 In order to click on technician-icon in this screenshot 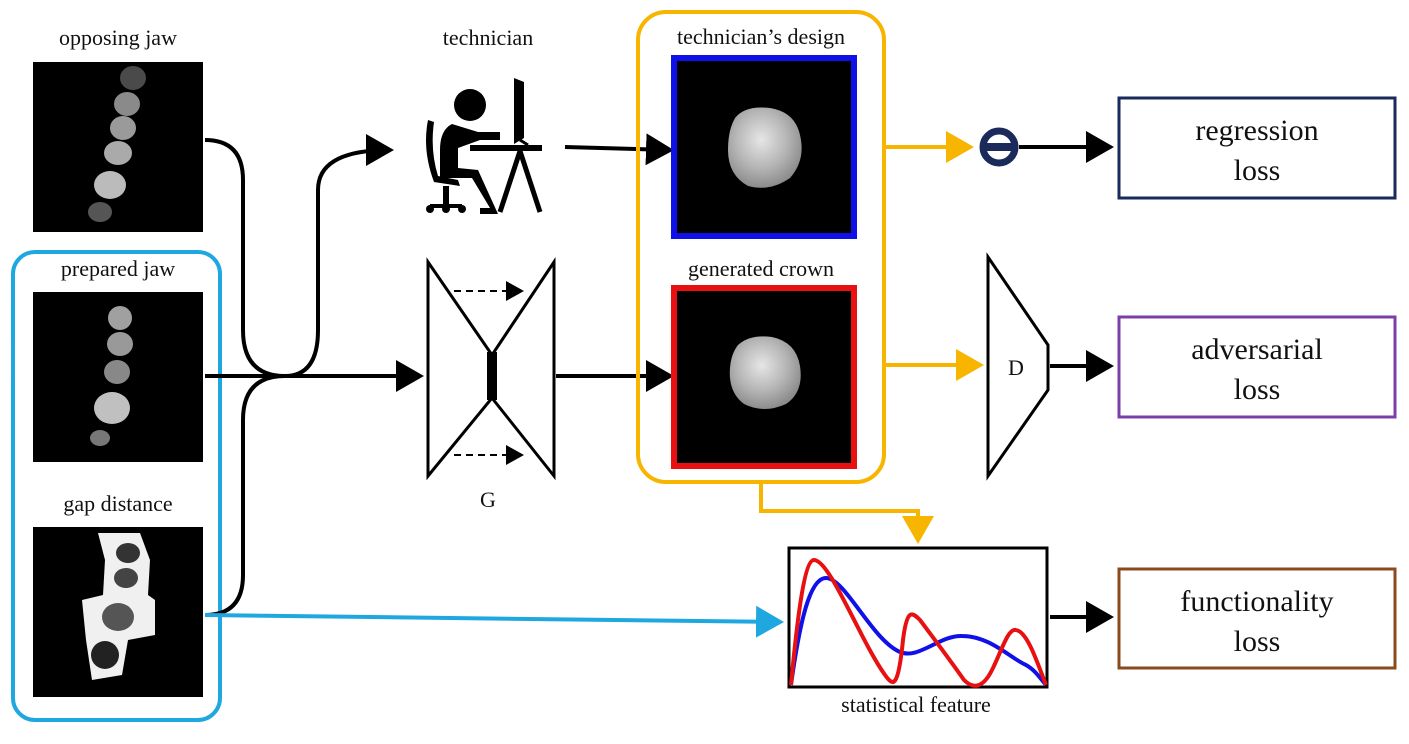, I will do `click(484, 146)`.